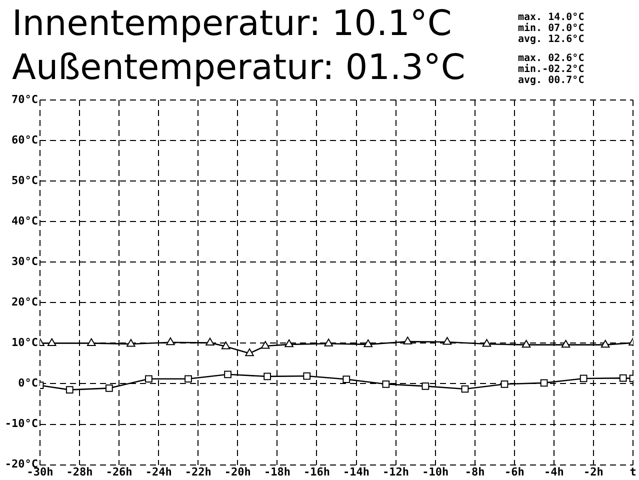 This screenshot has height=480, width=639. I want to click on x-tick-label: -4h, so click(554, 471).